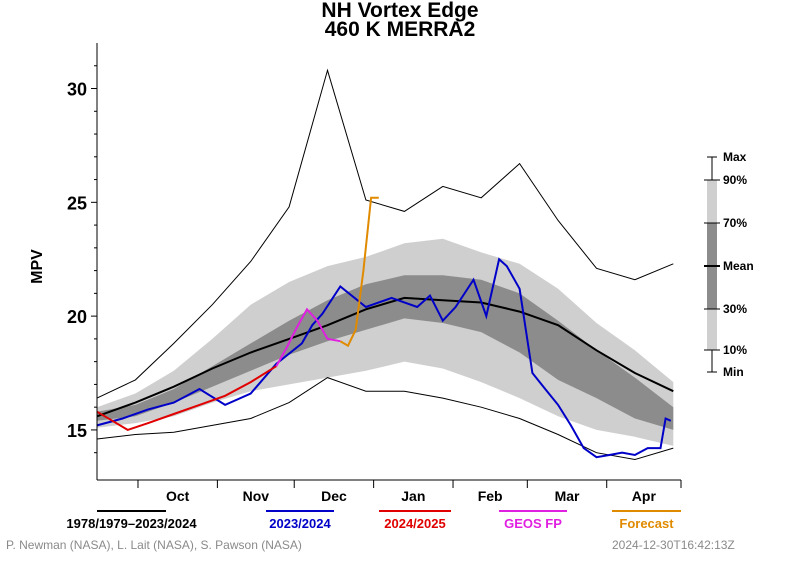 This screenshot has width=800, height=569. What do you see at coordinates (414, 523) in the screenshot?
I see `legend-entry: 2024/2025` at bounding box center [414, 523].